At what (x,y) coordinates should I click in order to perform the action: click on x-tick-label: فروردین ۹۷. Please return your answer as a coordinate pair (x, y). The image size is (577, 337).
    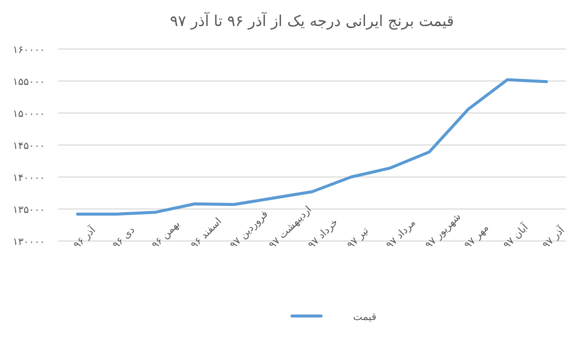
    Looking at the image, I should click on (249, 230).